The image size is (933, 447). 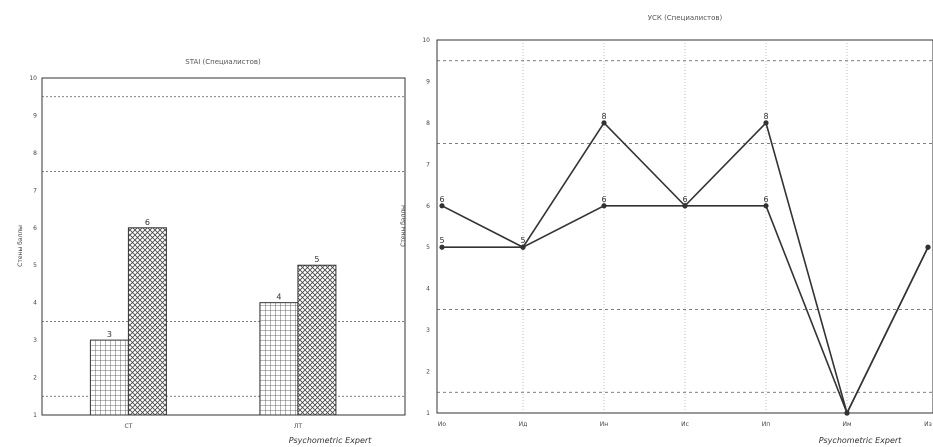 I want to click on stai-y-tick-label: 4, so click(x=35, y=303).